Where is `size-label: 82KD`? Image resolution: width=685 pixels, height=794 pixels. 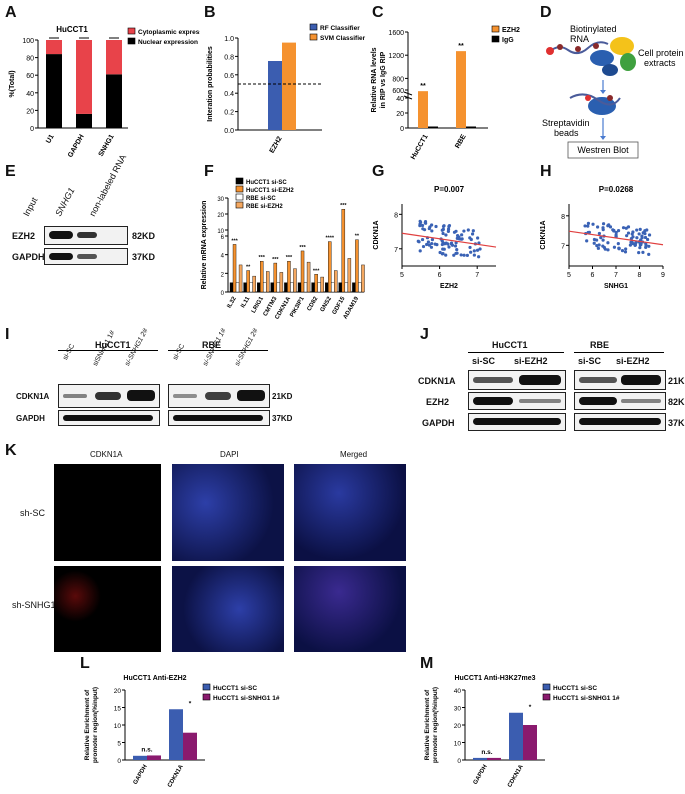
size-label: 82KD is located at coordinates (676, 402).